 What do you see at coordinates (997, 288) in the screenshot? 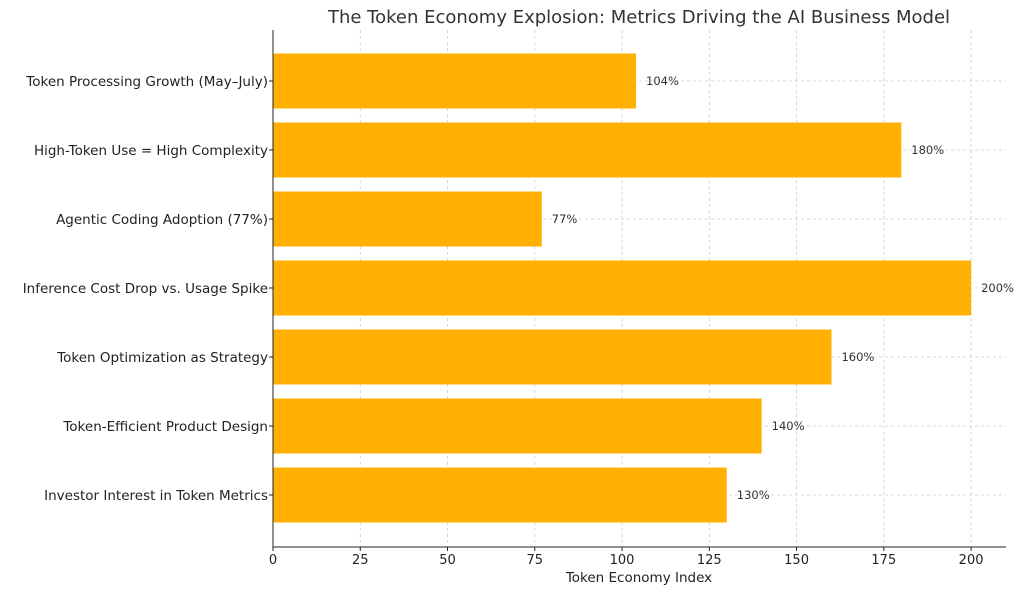
I see `data-label: 200%` at bounding box center [997, 288].